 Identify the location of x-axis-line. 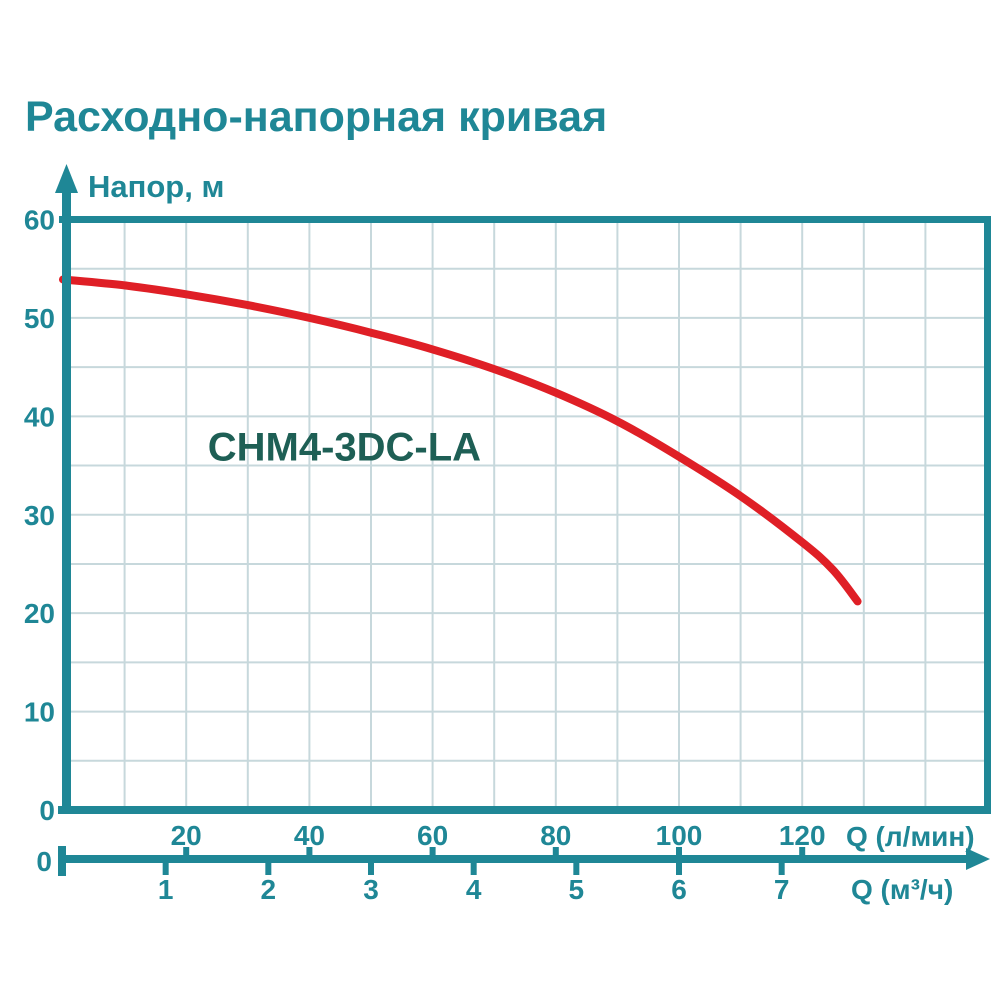
(514, 859).